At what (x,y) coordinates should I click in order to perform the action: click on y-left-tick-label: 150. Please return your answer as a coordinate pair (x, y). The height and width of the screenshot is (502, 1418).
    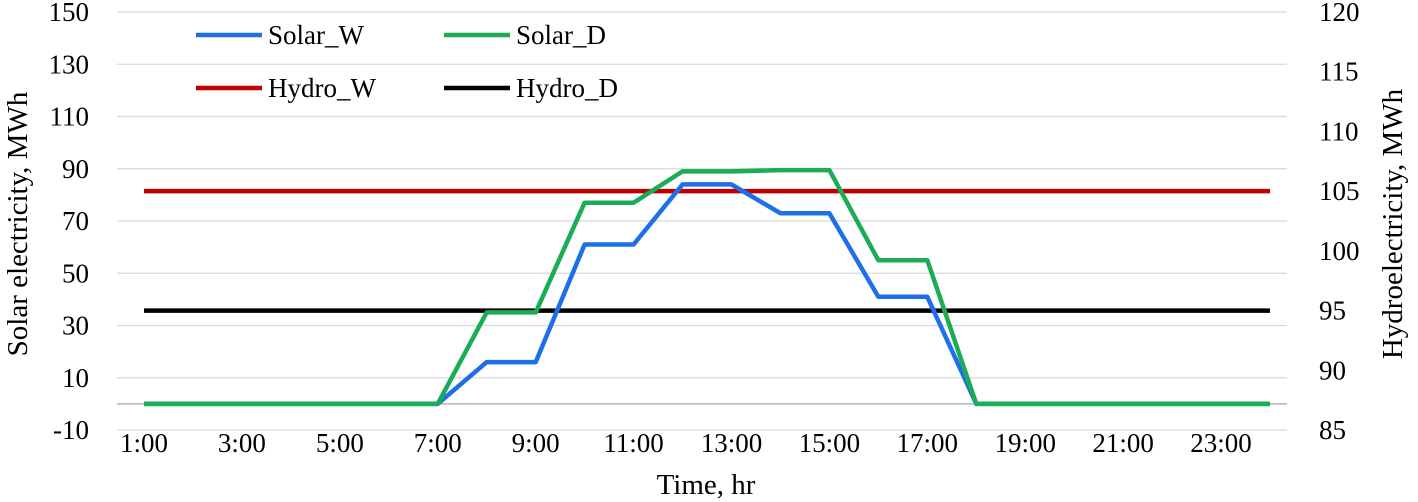
    Looking at the image, I should click on (69, 13).